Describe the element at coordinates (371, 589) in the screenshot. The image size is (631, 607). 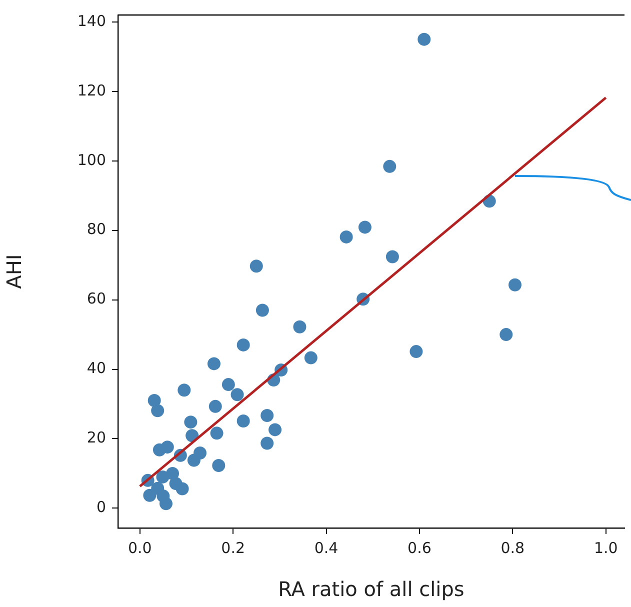
I see `x-axis-title: RA ratio of all clips` at that location.